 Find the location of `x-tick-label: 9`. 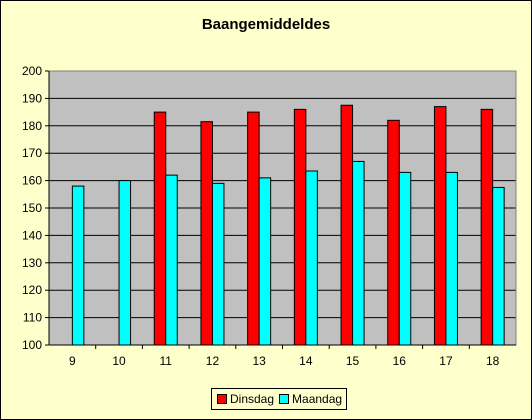

x-tick-label: 9 is located at coordinates (72, 361).